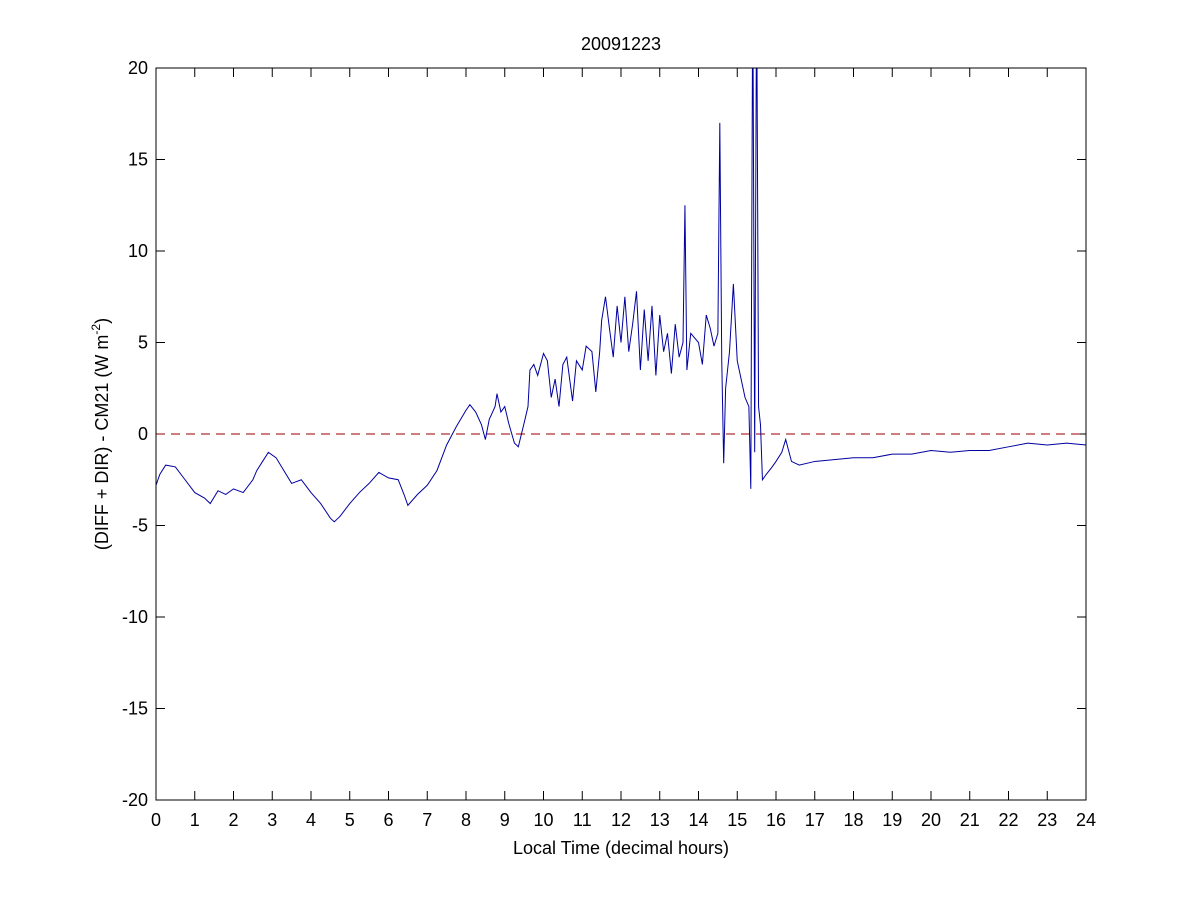 The width and height of the screenshot is (1200, 900). I want to click on x-tick-label: 7, so click(427, 820).